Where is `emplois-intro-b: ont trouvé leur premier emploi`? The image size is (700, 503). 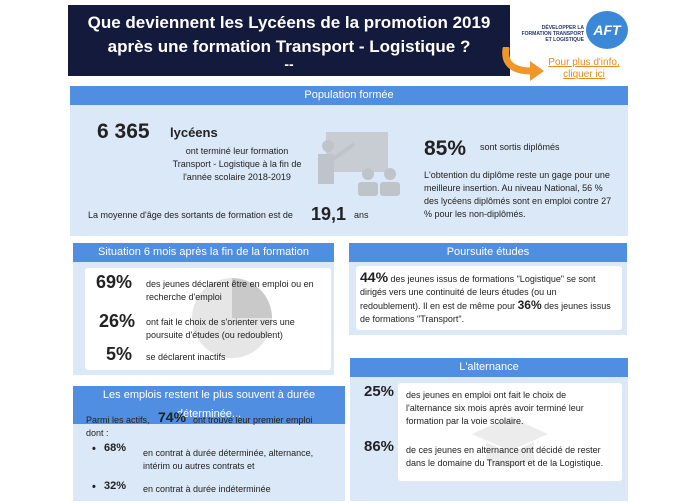 emplois-intro-b: ont trouvé leur premier emploi is located at coordinates (253, 420).